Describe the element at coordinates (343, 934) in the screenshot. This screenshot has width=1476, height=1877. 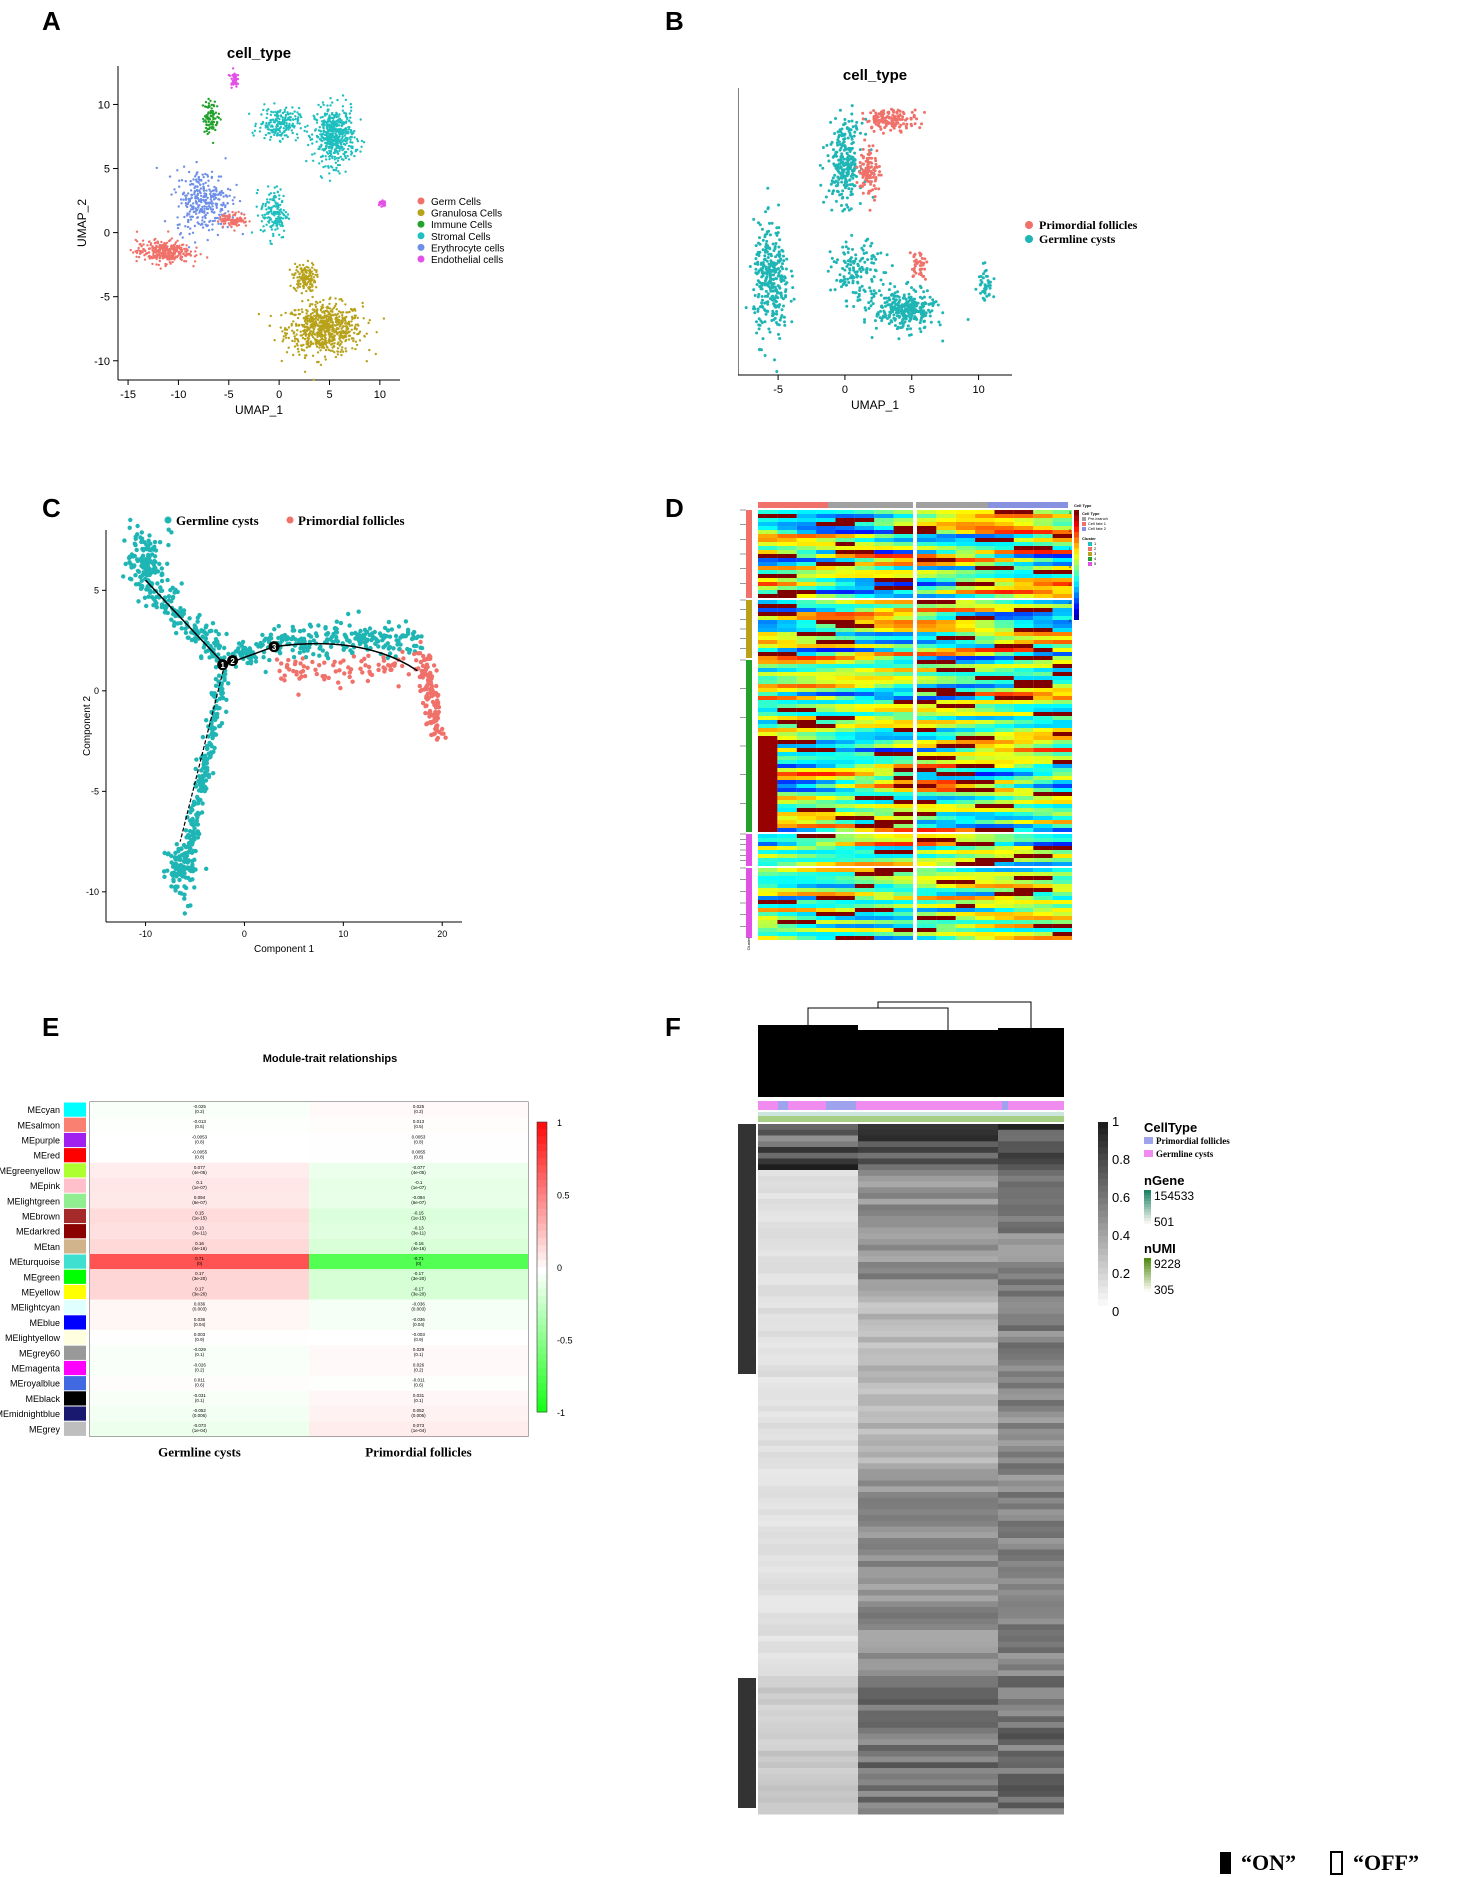
I see `x-tick-label: 10` at that location.